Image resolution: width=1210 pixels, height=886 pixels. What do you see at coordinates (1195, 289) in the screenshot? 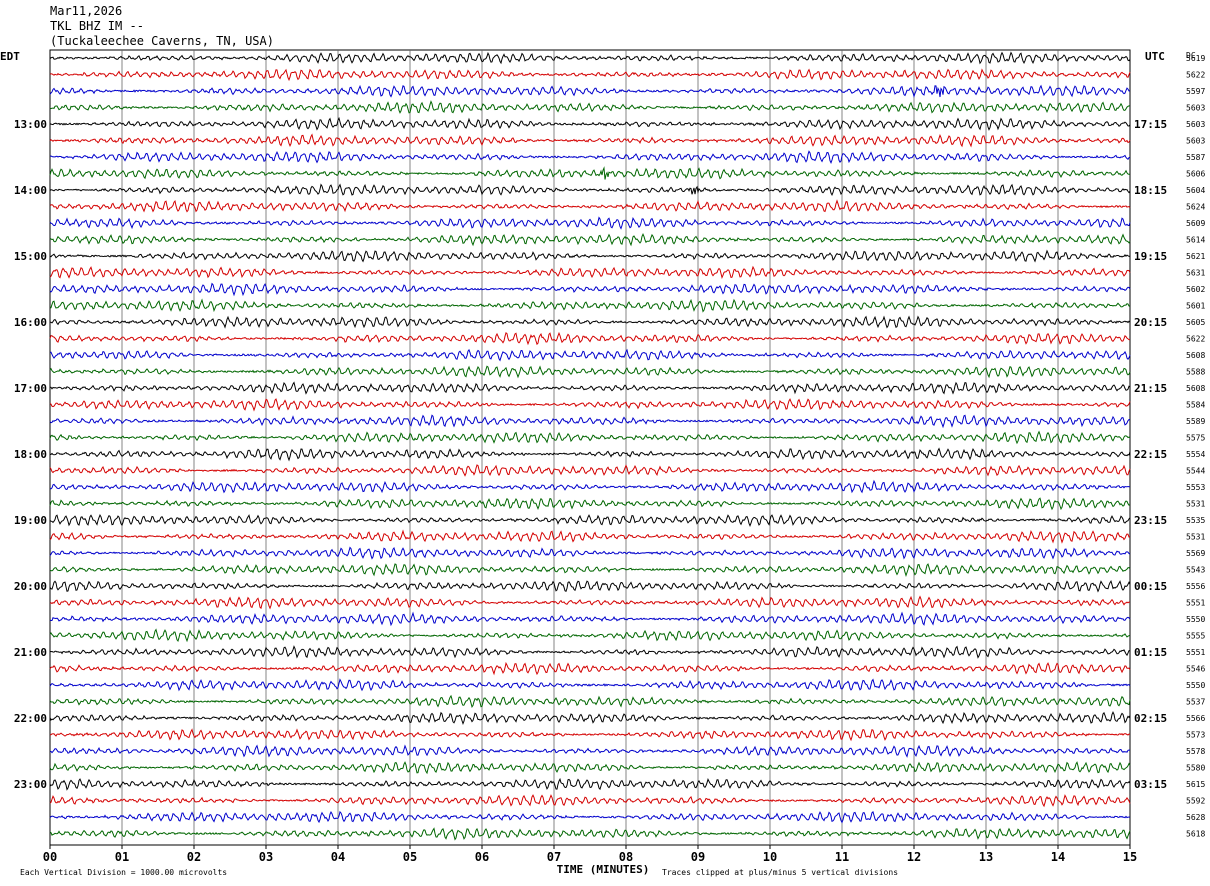
I see `dc-value-14: 5602` at bounding box center [1195, 289].